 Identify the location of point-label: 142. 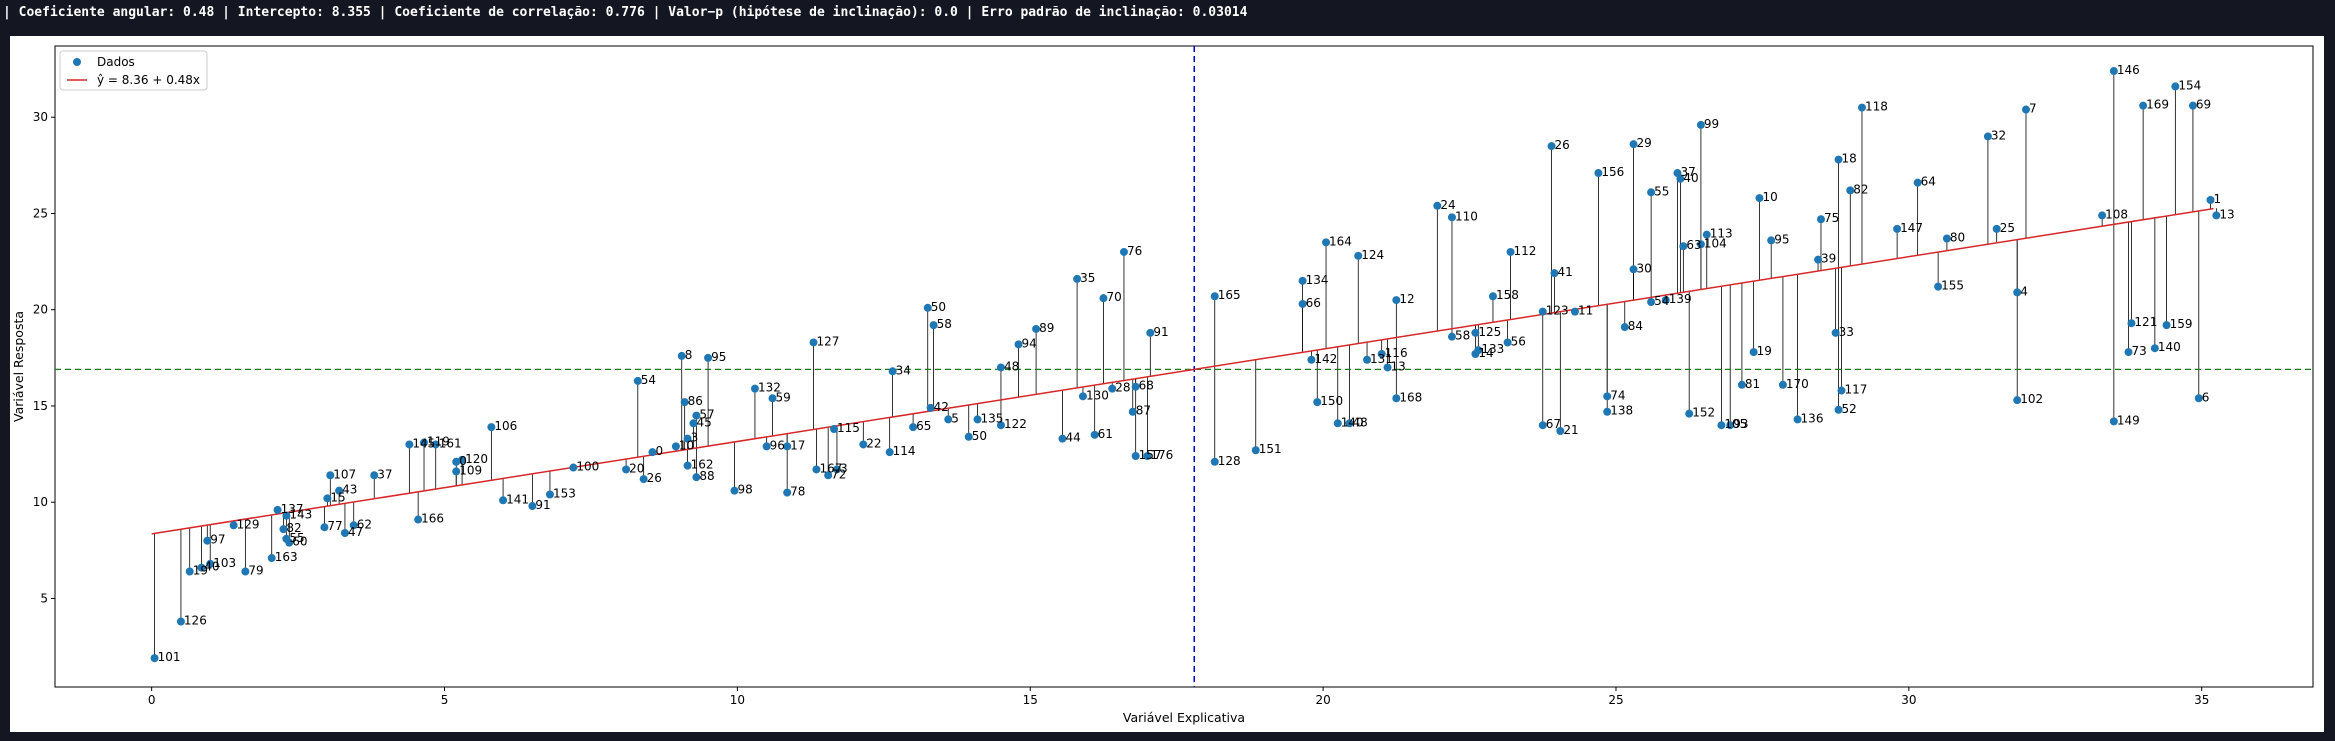
(1325, 359).